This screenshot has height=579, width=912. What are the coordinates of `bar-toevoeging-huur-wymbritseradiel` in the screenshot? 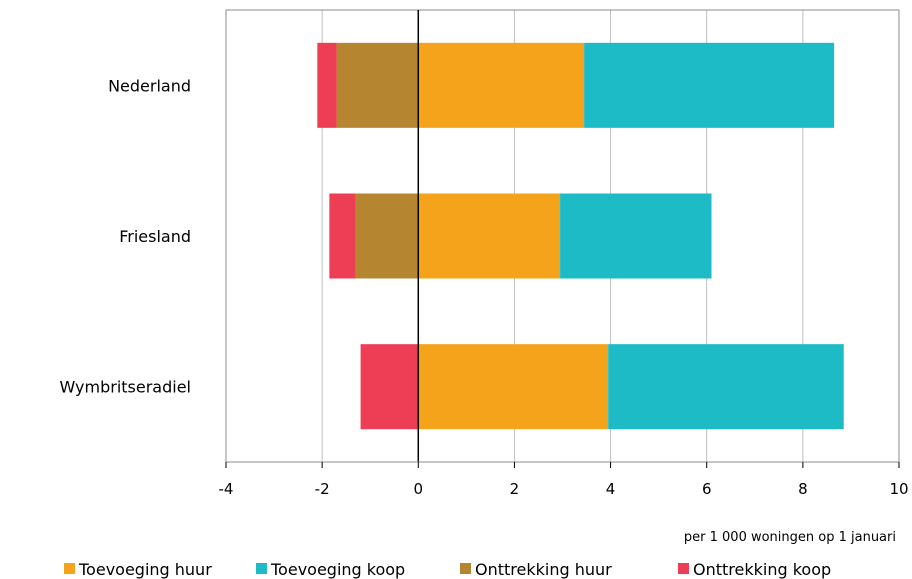 It's located at (513, 387).